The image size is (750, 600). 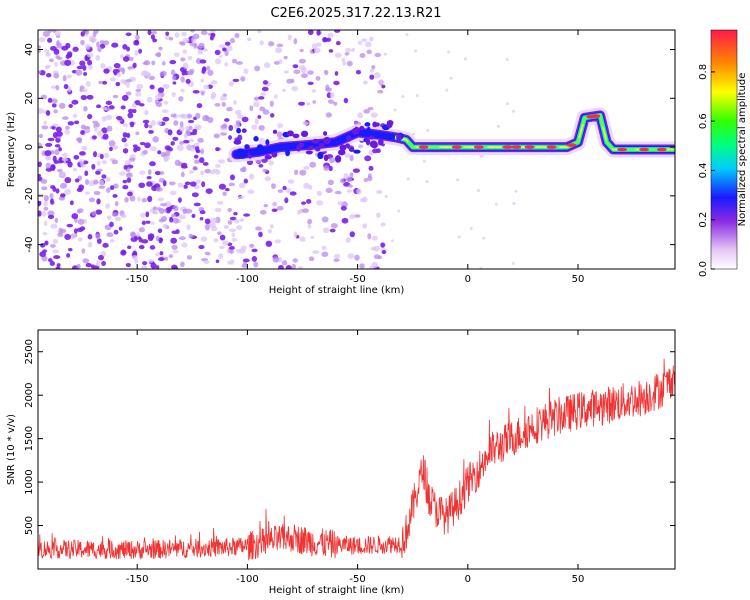 What do you see at coordinates (137, 579) in the screenshot?
I see `bottom-xtick-label: -150` at bounding box center [137, 579].